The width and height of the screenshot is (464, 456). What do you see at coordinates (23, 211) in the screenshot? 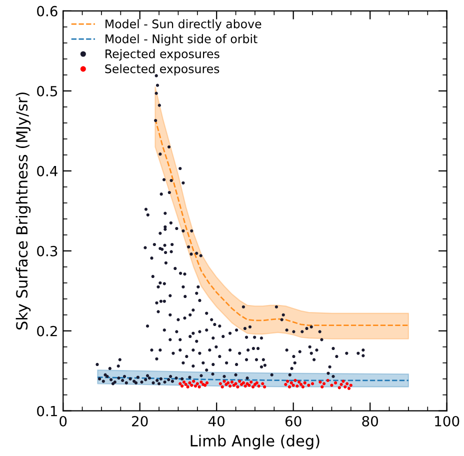
I see `y-axis-title: Sky Surface Brightness (MJy/sr)` at bounding box center [23, 211].